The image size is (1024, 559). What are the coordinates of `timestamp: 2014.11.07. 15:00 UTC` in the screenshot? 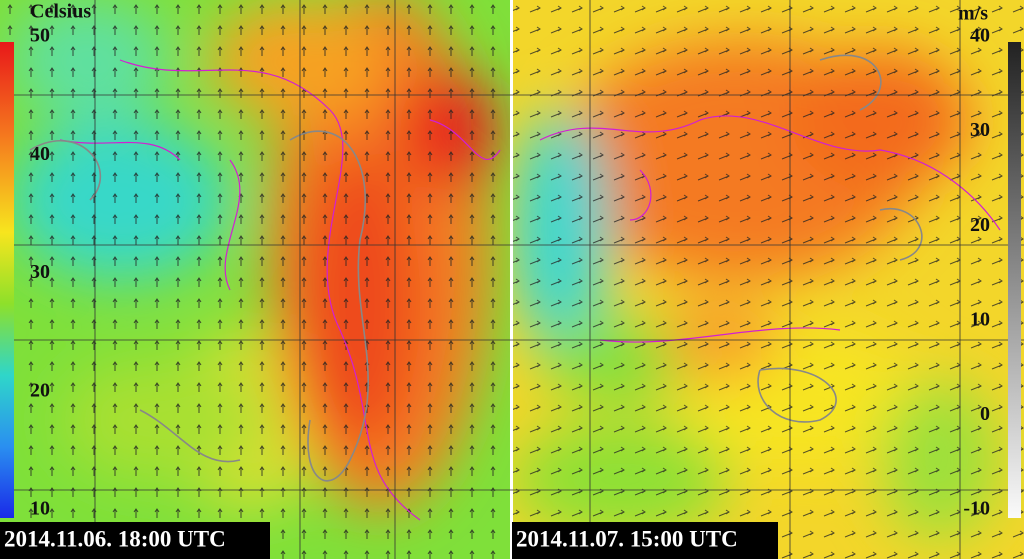 It's located at (627, 538).